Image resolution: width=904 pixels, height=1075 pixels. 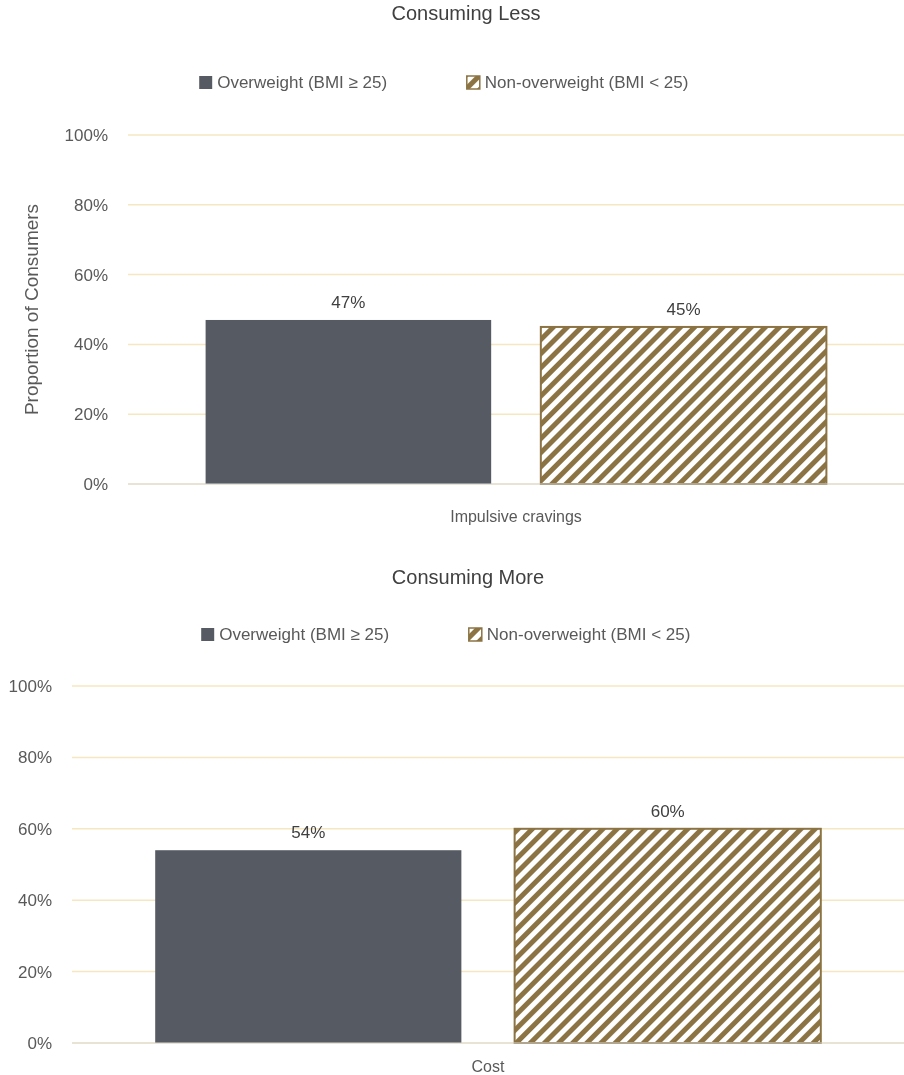 What do you see at coordinates (308, 833) in the screenshot?
I see `data-label: 54%` at bounding box center [308, 833].